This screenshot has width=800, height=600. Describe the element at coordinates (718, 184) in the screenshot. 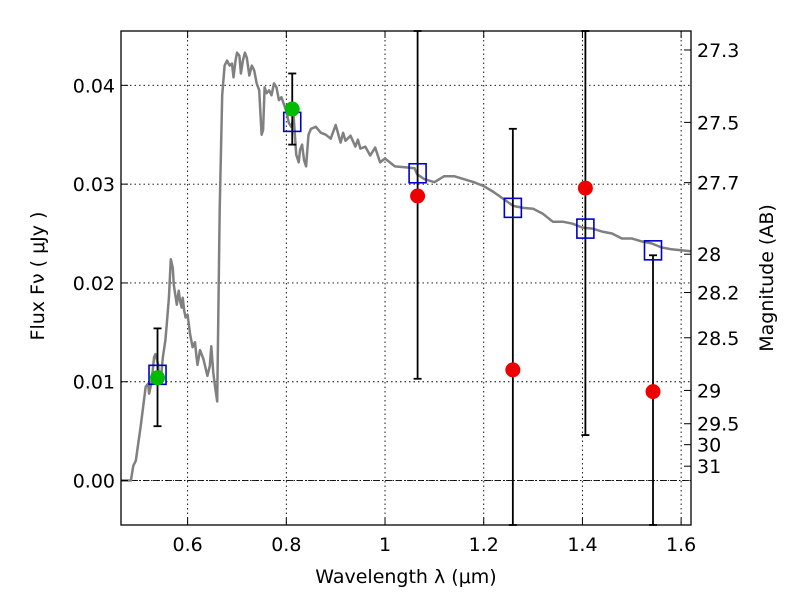

I see `mag-tick-label: 27.7` at that location.